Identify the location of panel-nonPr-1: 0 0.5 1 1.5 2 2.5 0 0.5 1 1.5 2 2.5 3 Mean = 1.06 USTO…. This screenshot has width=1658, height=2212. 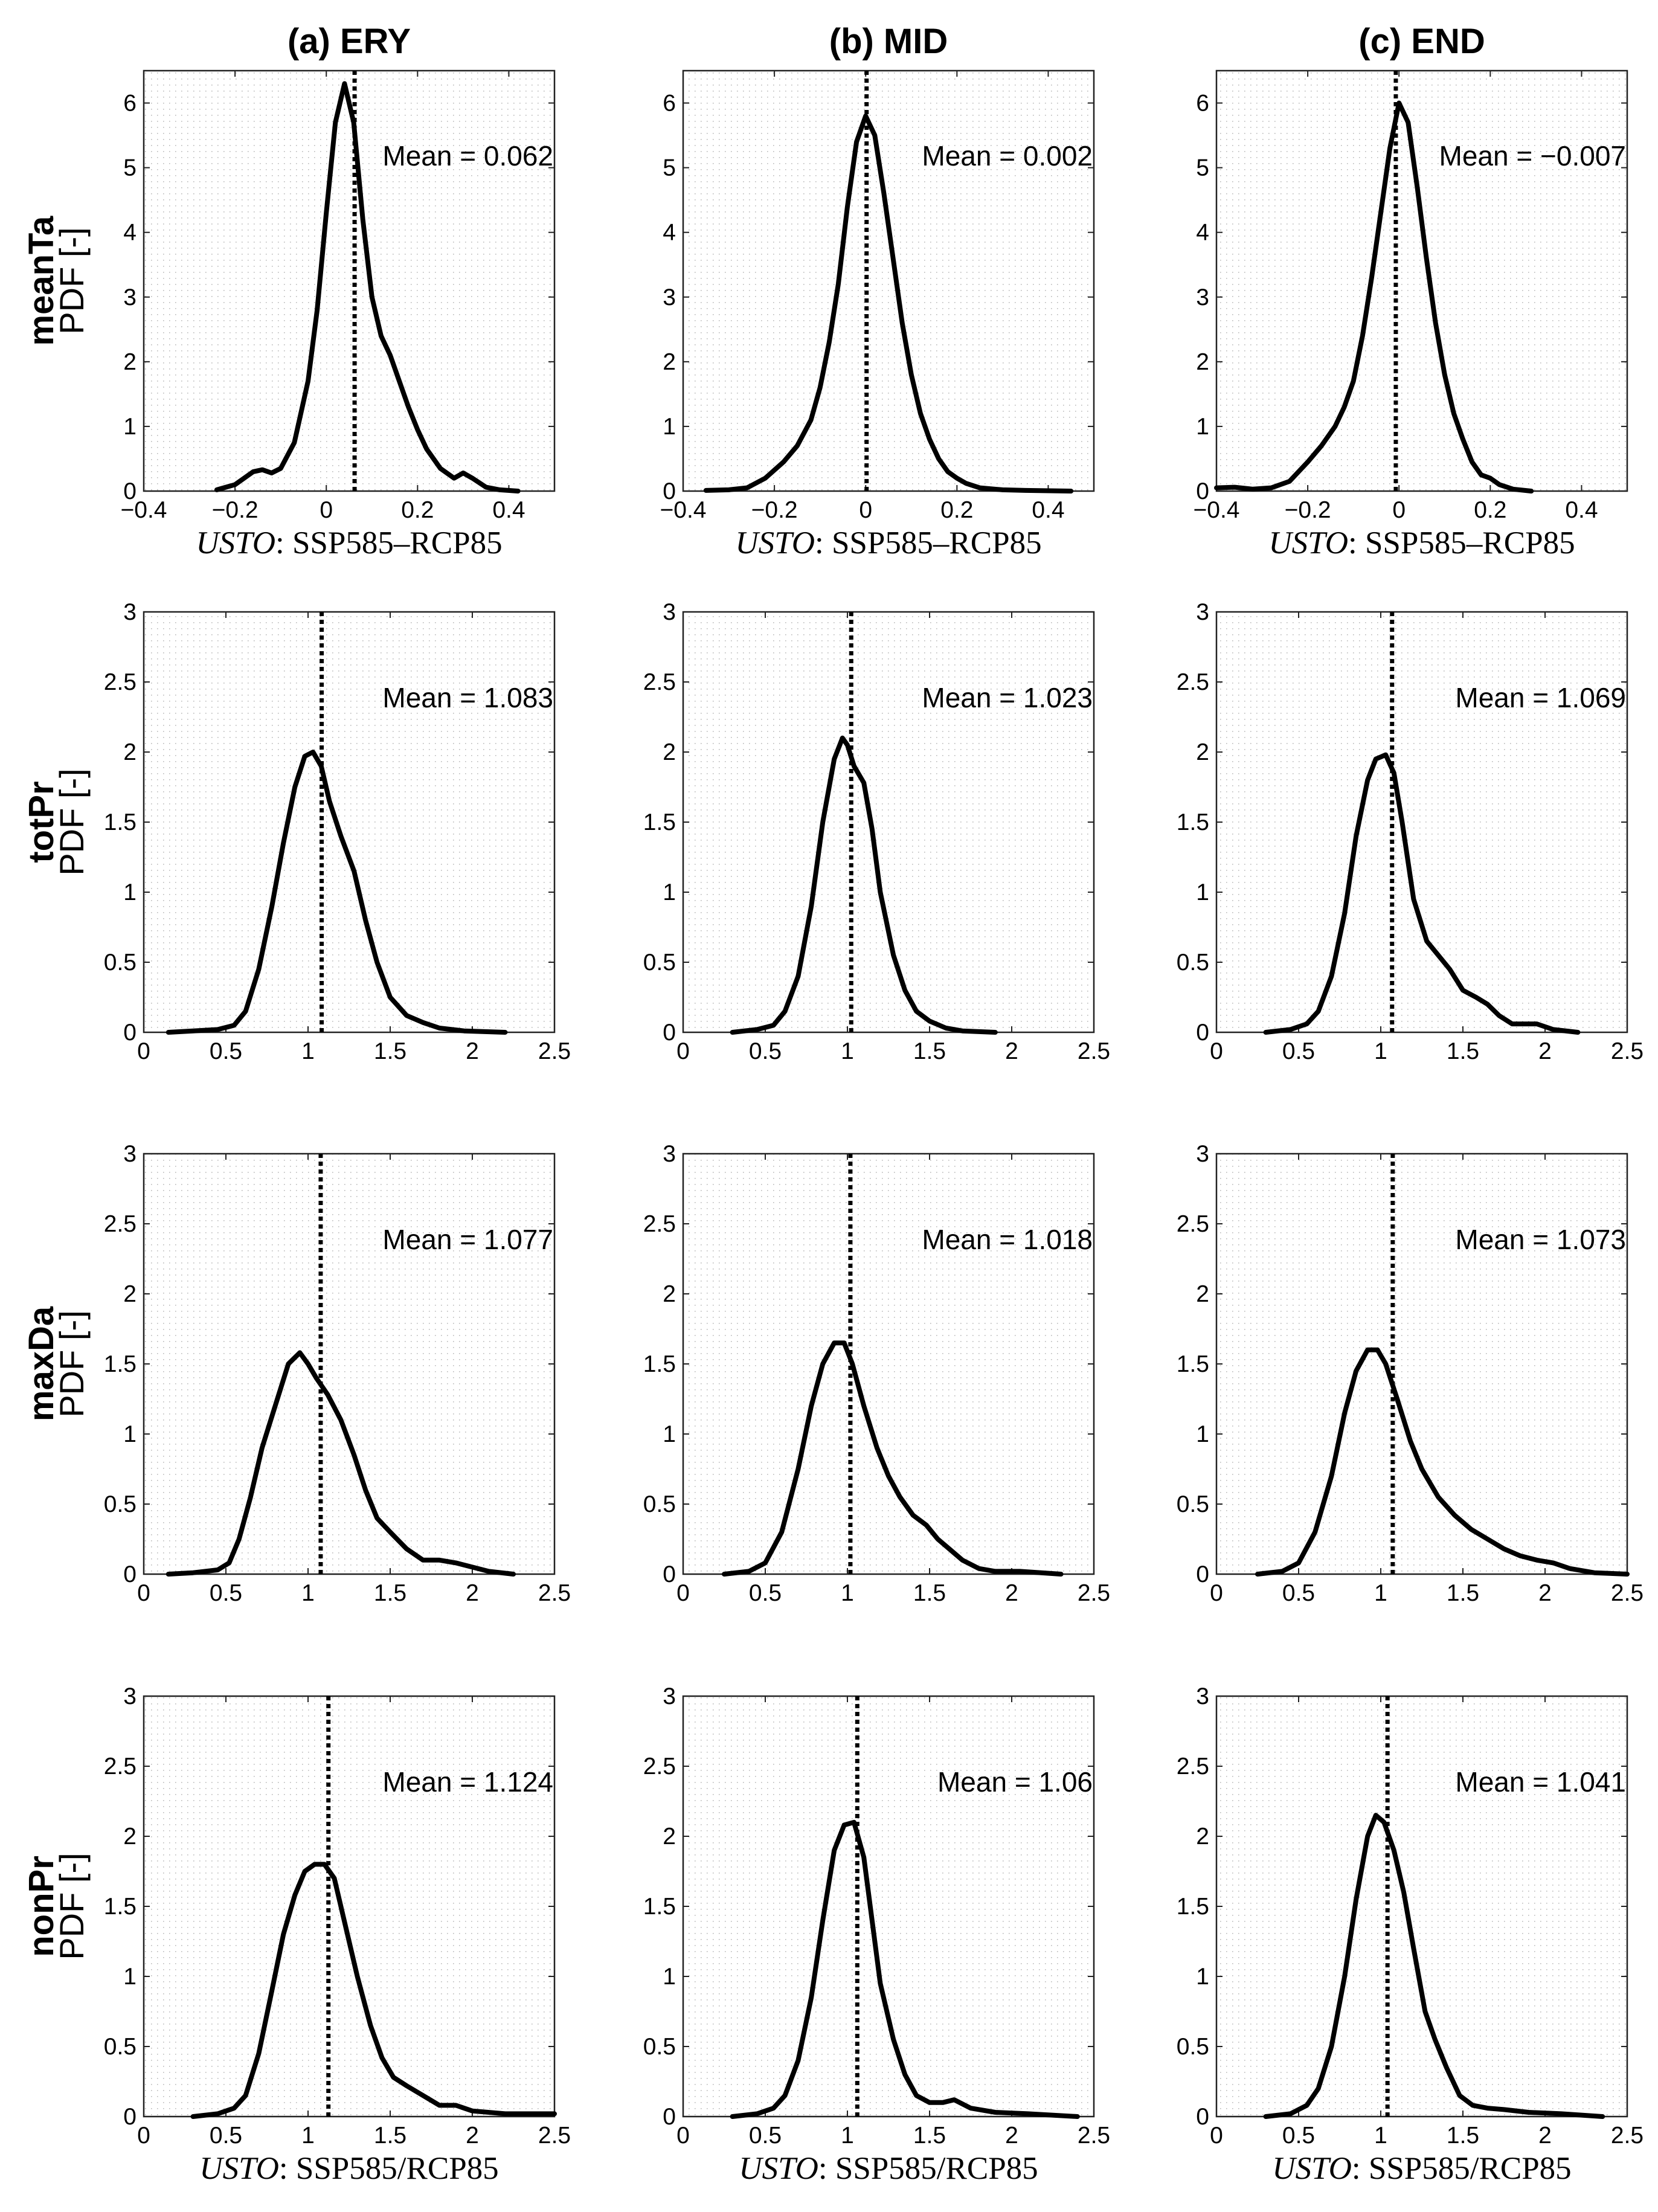
(876, 1934).